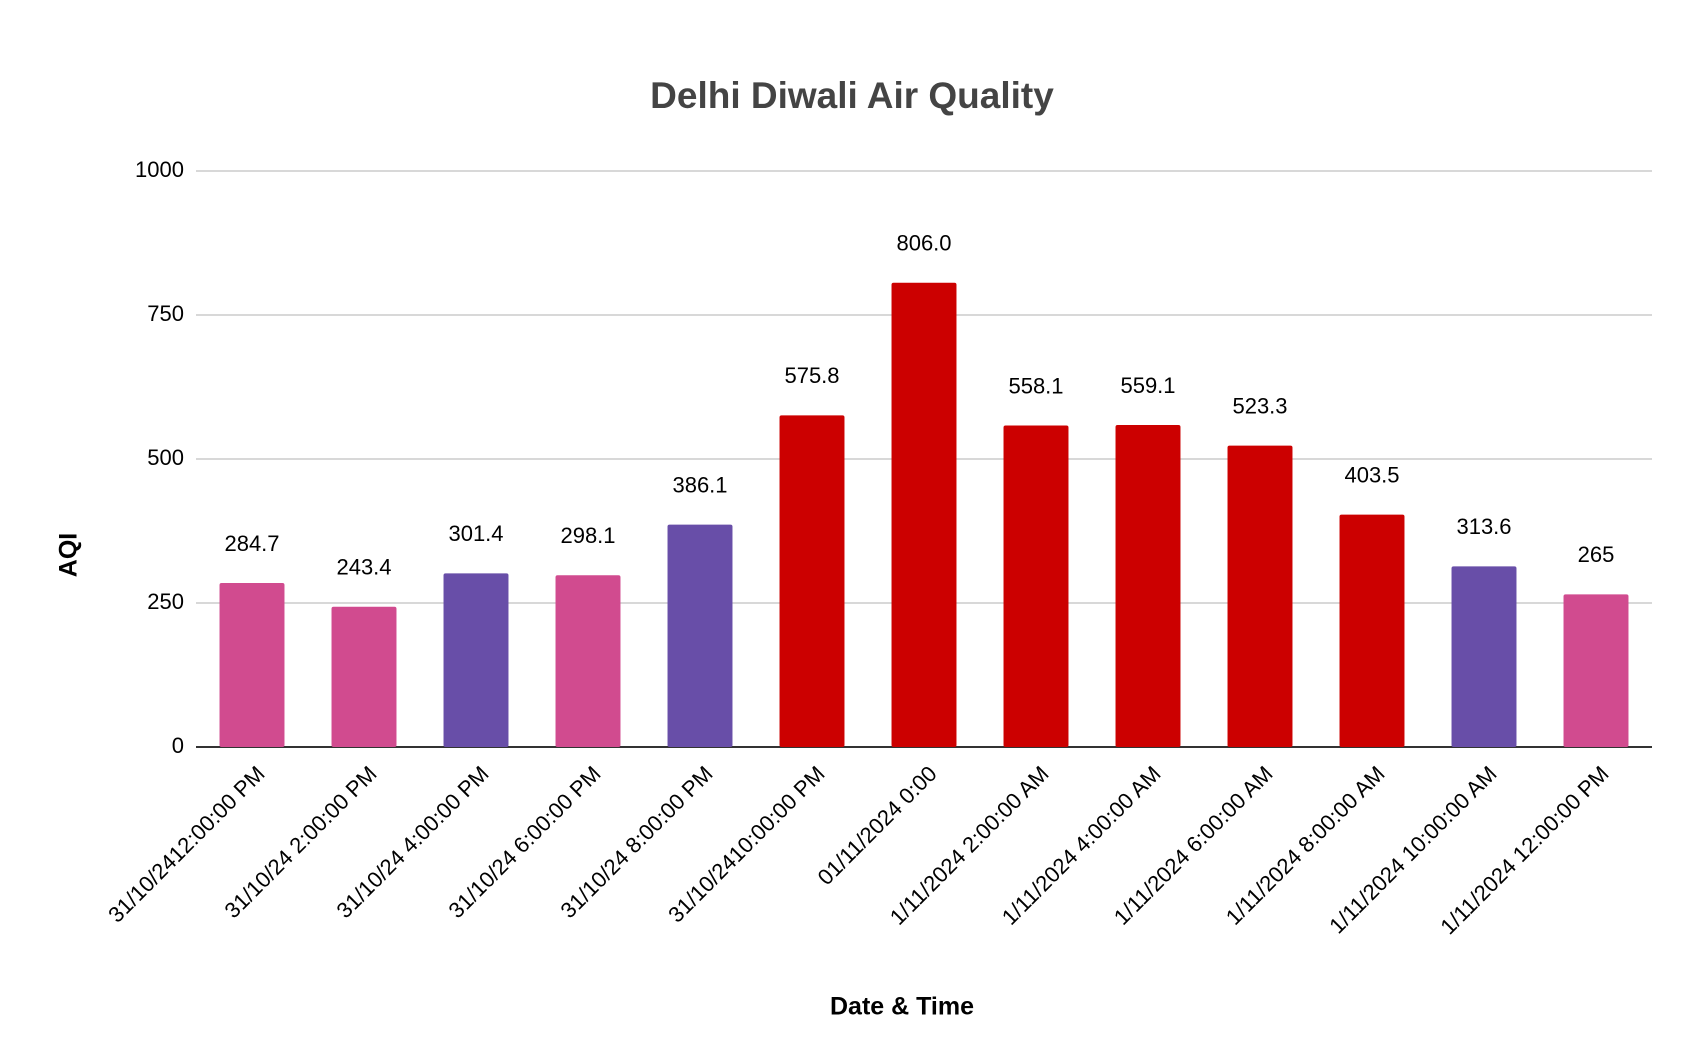 Image resolution: width=1697 pixels, height=1051 pixels. Describe the element at coordinates (165, 457) in the screenshot. I see `y-tick-label: 500` at that location.